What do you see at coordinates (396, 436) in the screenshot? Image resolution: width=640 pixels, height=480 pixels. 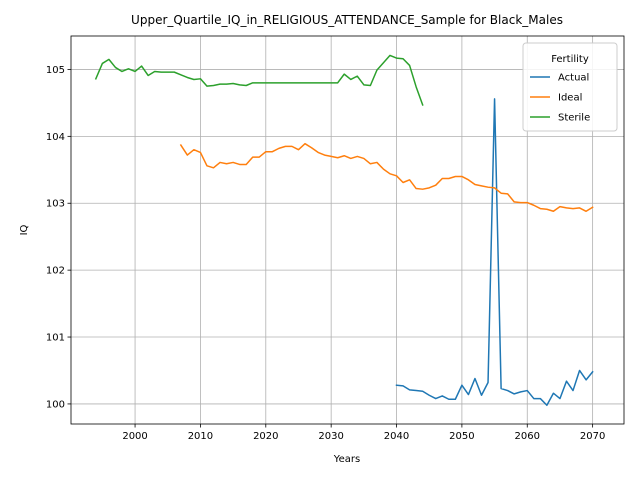 I see `x-tick-label: 2040` at bounding box center [396, 436].